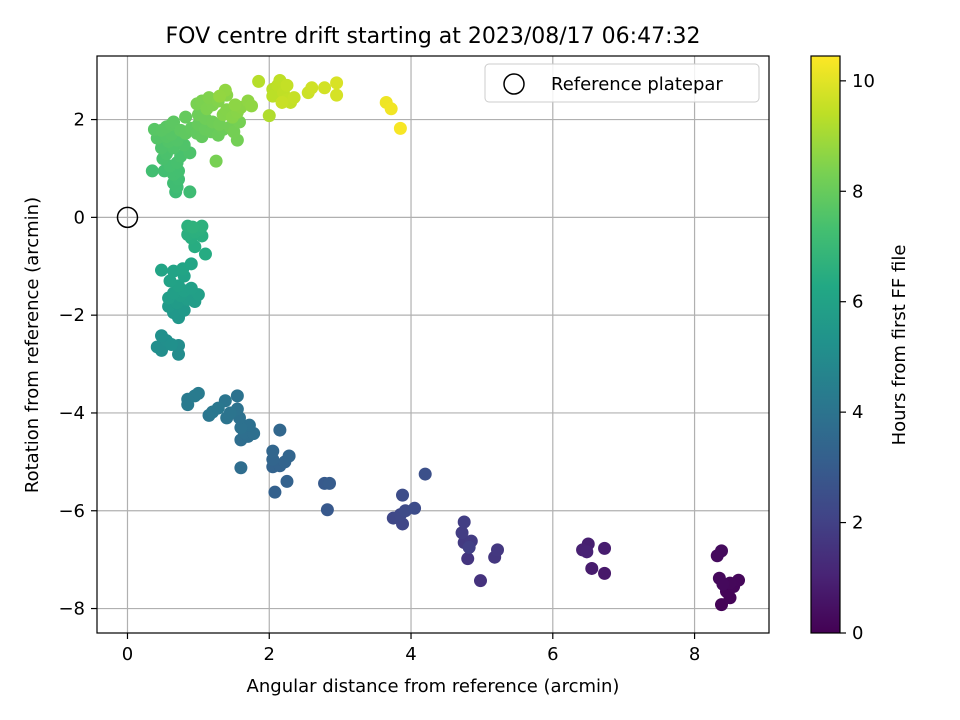  I want to click on y-tick-label: 0, so click(79, 217).